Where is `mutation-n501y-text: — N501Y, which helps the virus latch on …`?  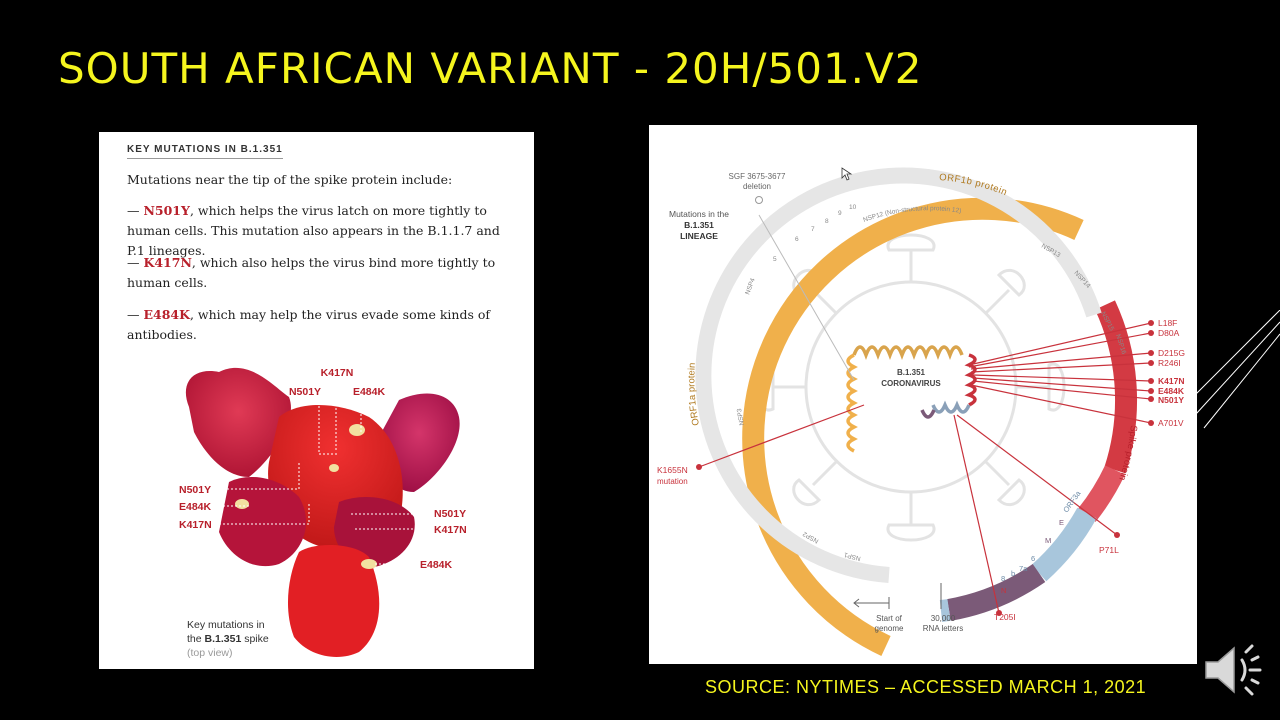 mutation-n501y-text: — N501Y, which helps the virus latch on … is located at coordinates (322, 231).